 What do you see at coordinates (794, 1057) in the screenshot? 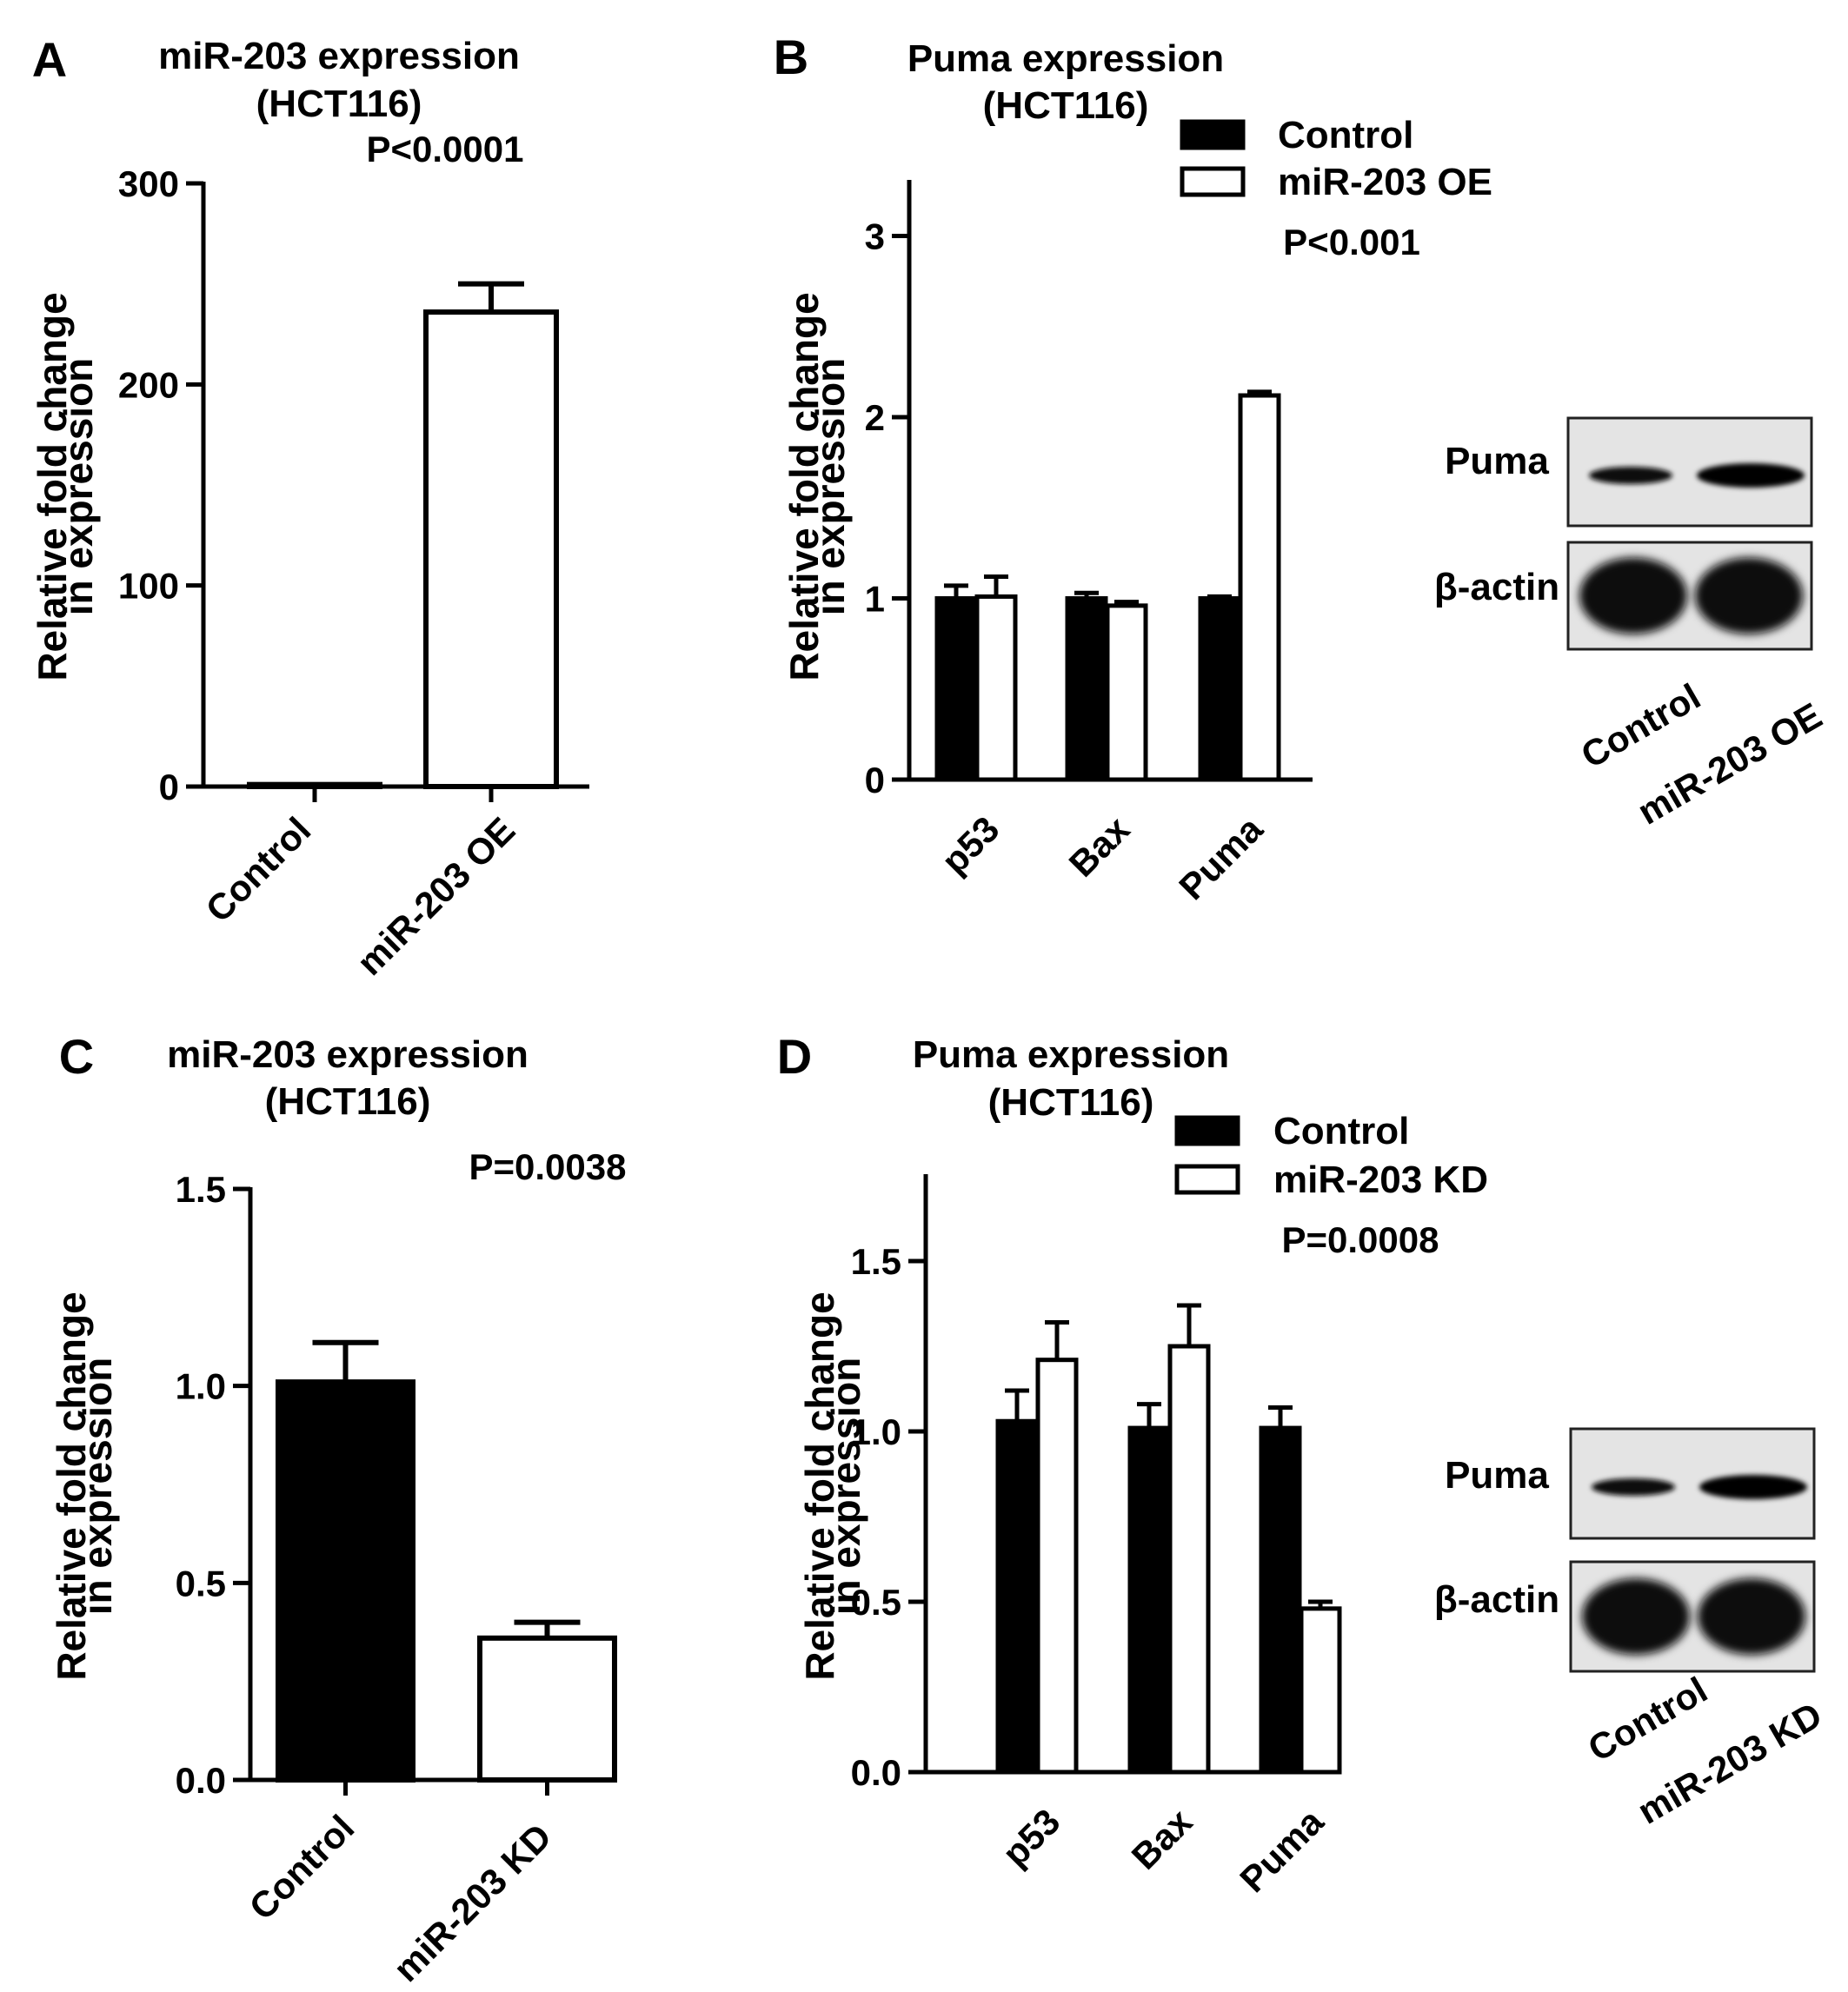
I see `panel-letter: D` at bounding box center [794, 1057].